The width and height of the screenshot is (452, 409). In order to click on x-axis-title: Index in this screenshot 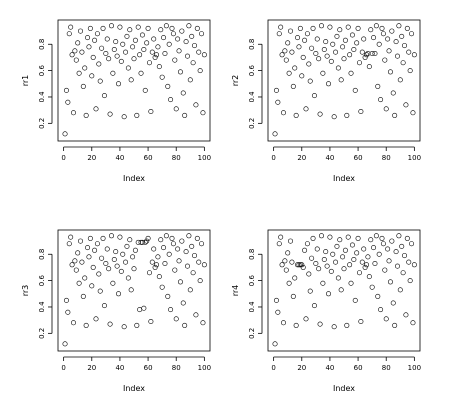, I will do `click(134, 388)`.